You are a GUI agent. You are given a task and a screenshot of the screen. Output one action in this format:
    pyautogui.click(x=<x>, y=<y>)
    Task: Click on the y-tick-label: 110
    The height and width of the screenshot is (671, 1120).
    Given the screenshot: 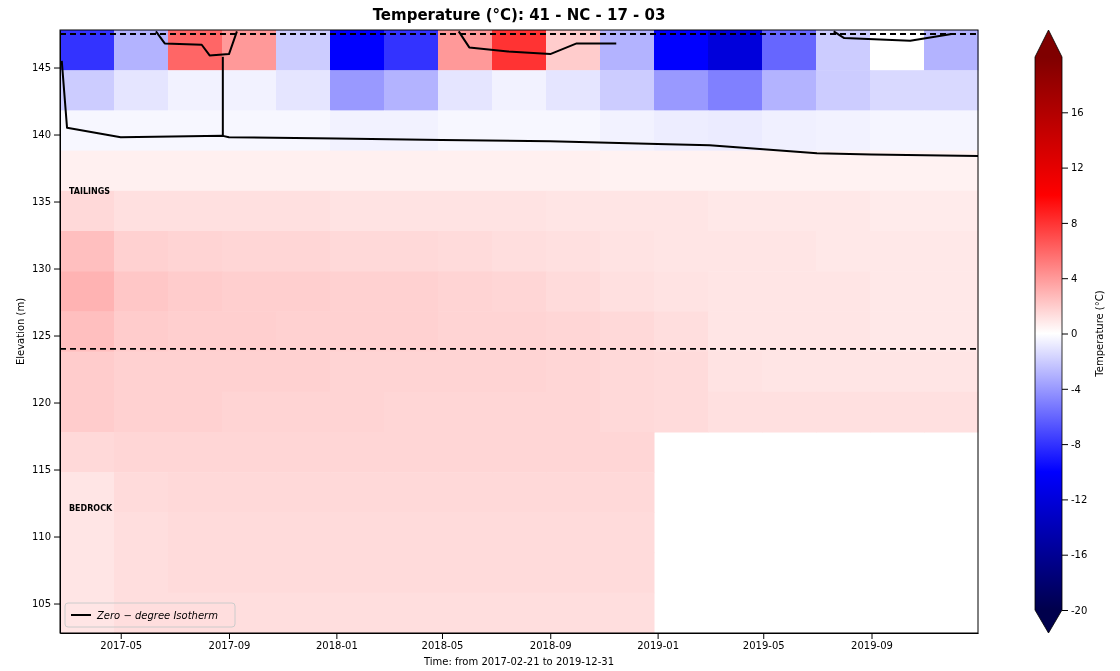 What is the action you would take?
    pyautogui.click(x=41, y=537)
    